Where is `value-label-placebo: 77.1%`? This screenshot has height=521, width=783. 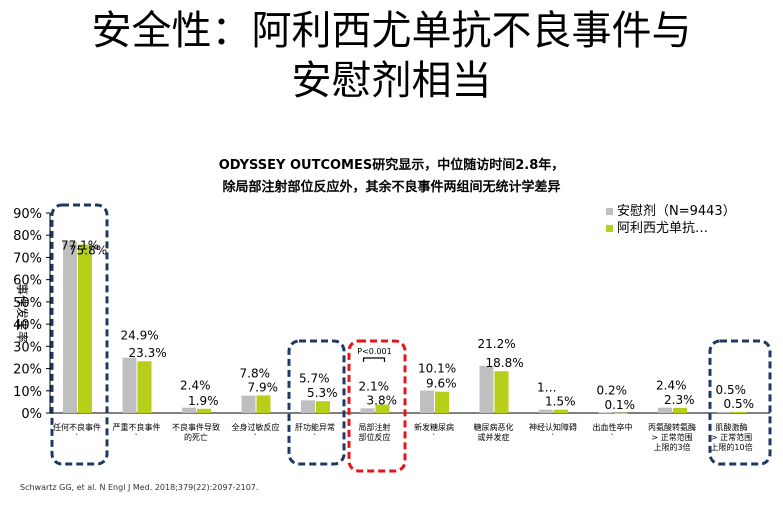 value-label-placebo: 77.1% is located at coordinates (80, 246).